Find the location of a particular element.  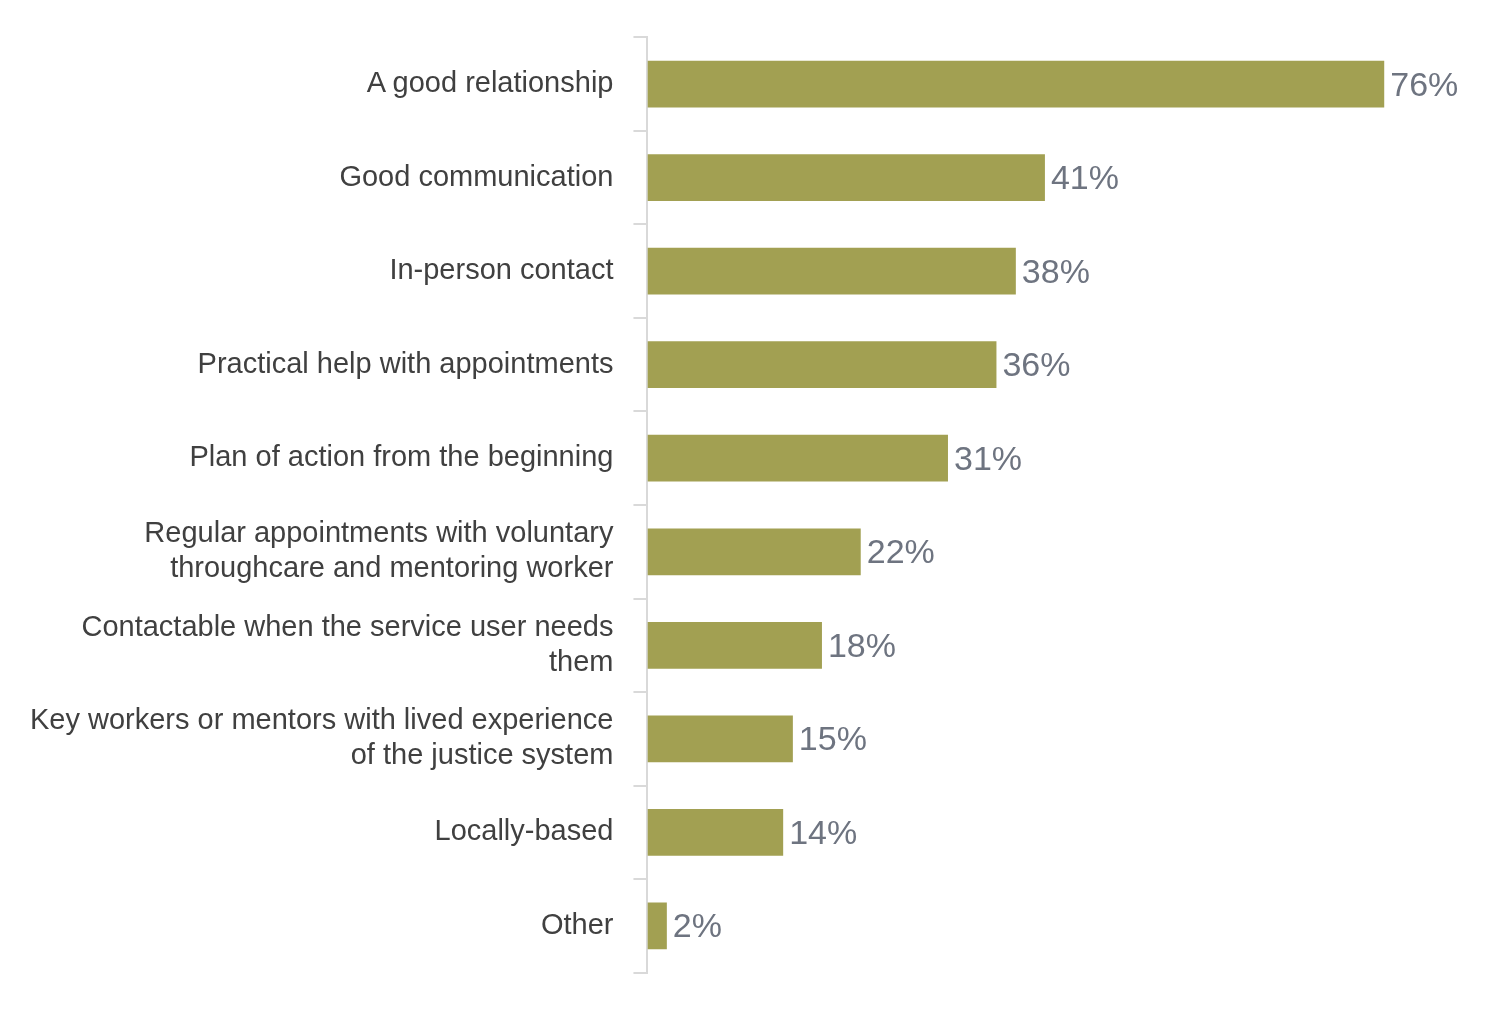

data-label: 2% is located at coordinates (697, 925).